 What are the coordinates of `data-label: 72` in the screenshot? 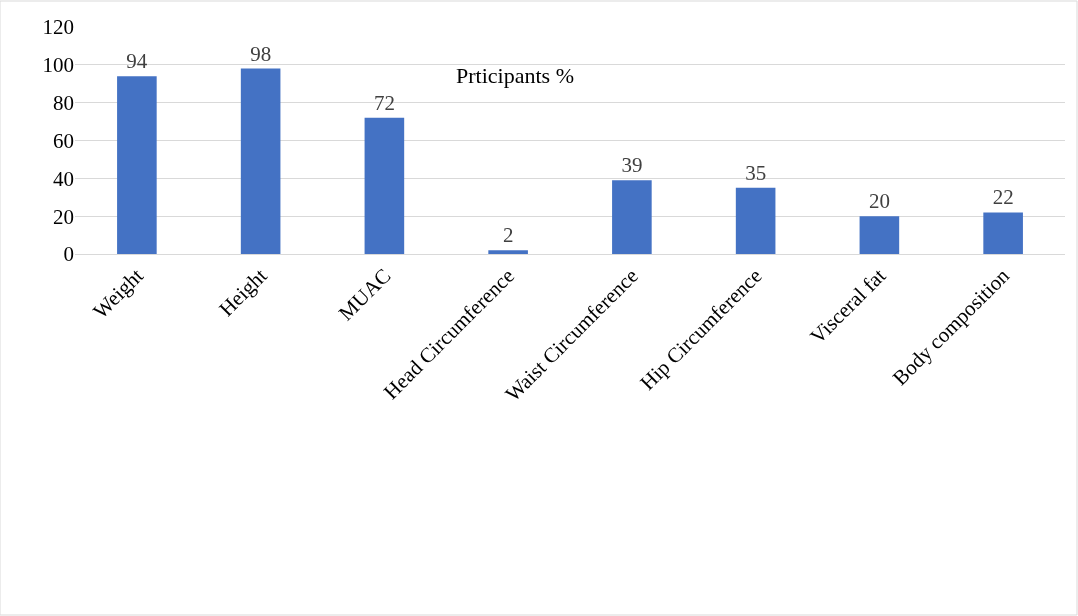 It's located at (384, 102).